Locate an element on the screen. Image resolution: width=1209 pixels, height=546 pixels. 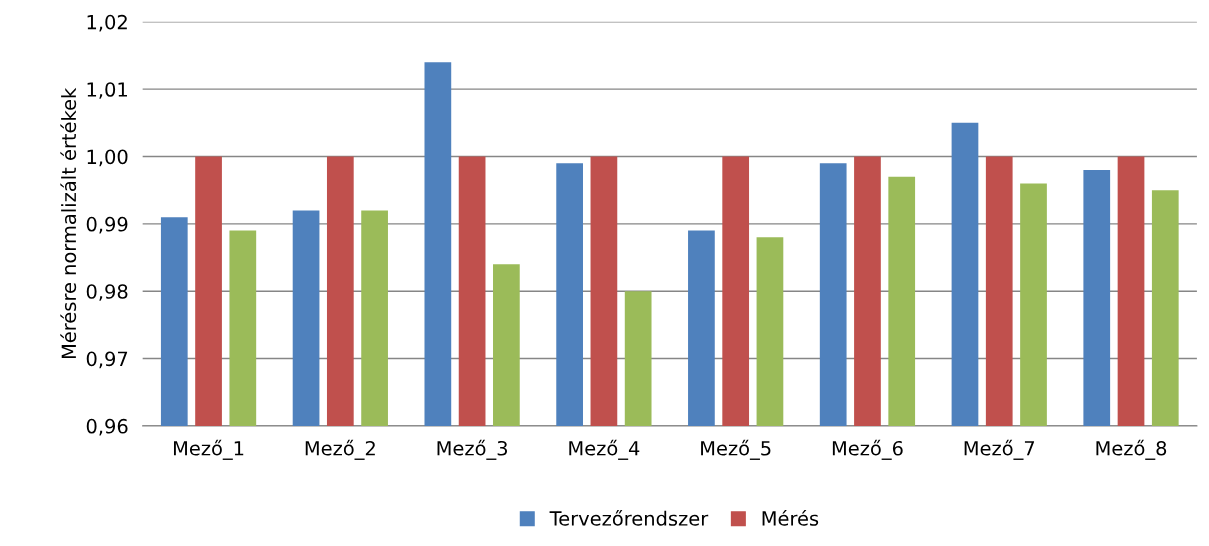
x-tick-label: Mező_8 is located at coordinates (1131, 449).